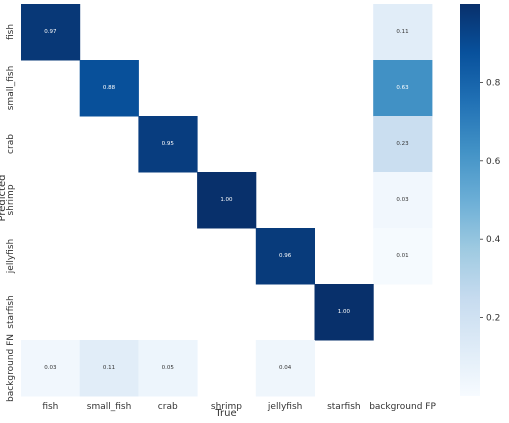 The image size is (509, 423). I want to click on x-tick-label: background FP, so click(402, 407).